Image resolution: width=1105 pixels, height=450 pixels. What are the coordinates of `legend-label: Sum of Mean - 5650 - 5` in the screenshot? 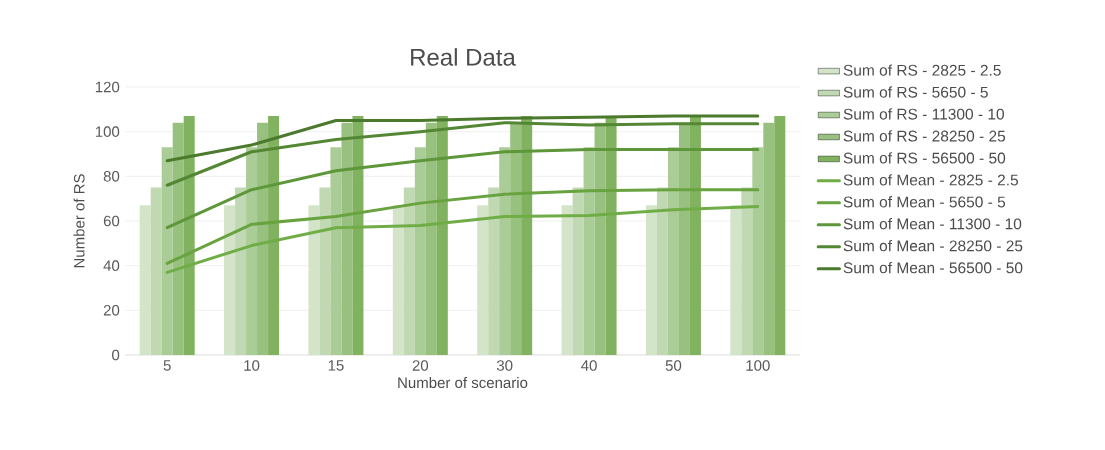 It's located at (924, 202).